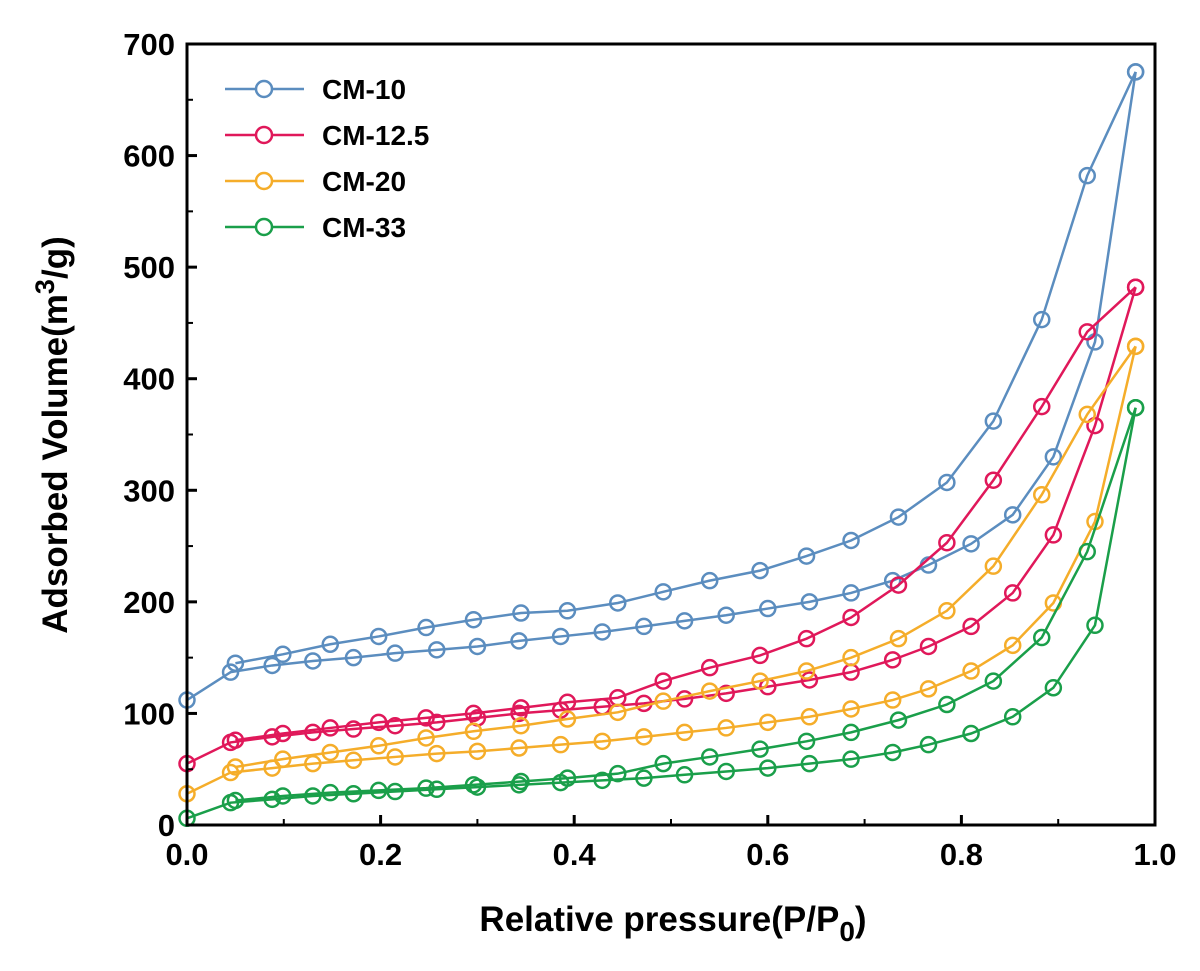  Describe the element at coordinates (315, 89) in the screenshot. I see `legend-item-cm-10: CM-10` at that location.